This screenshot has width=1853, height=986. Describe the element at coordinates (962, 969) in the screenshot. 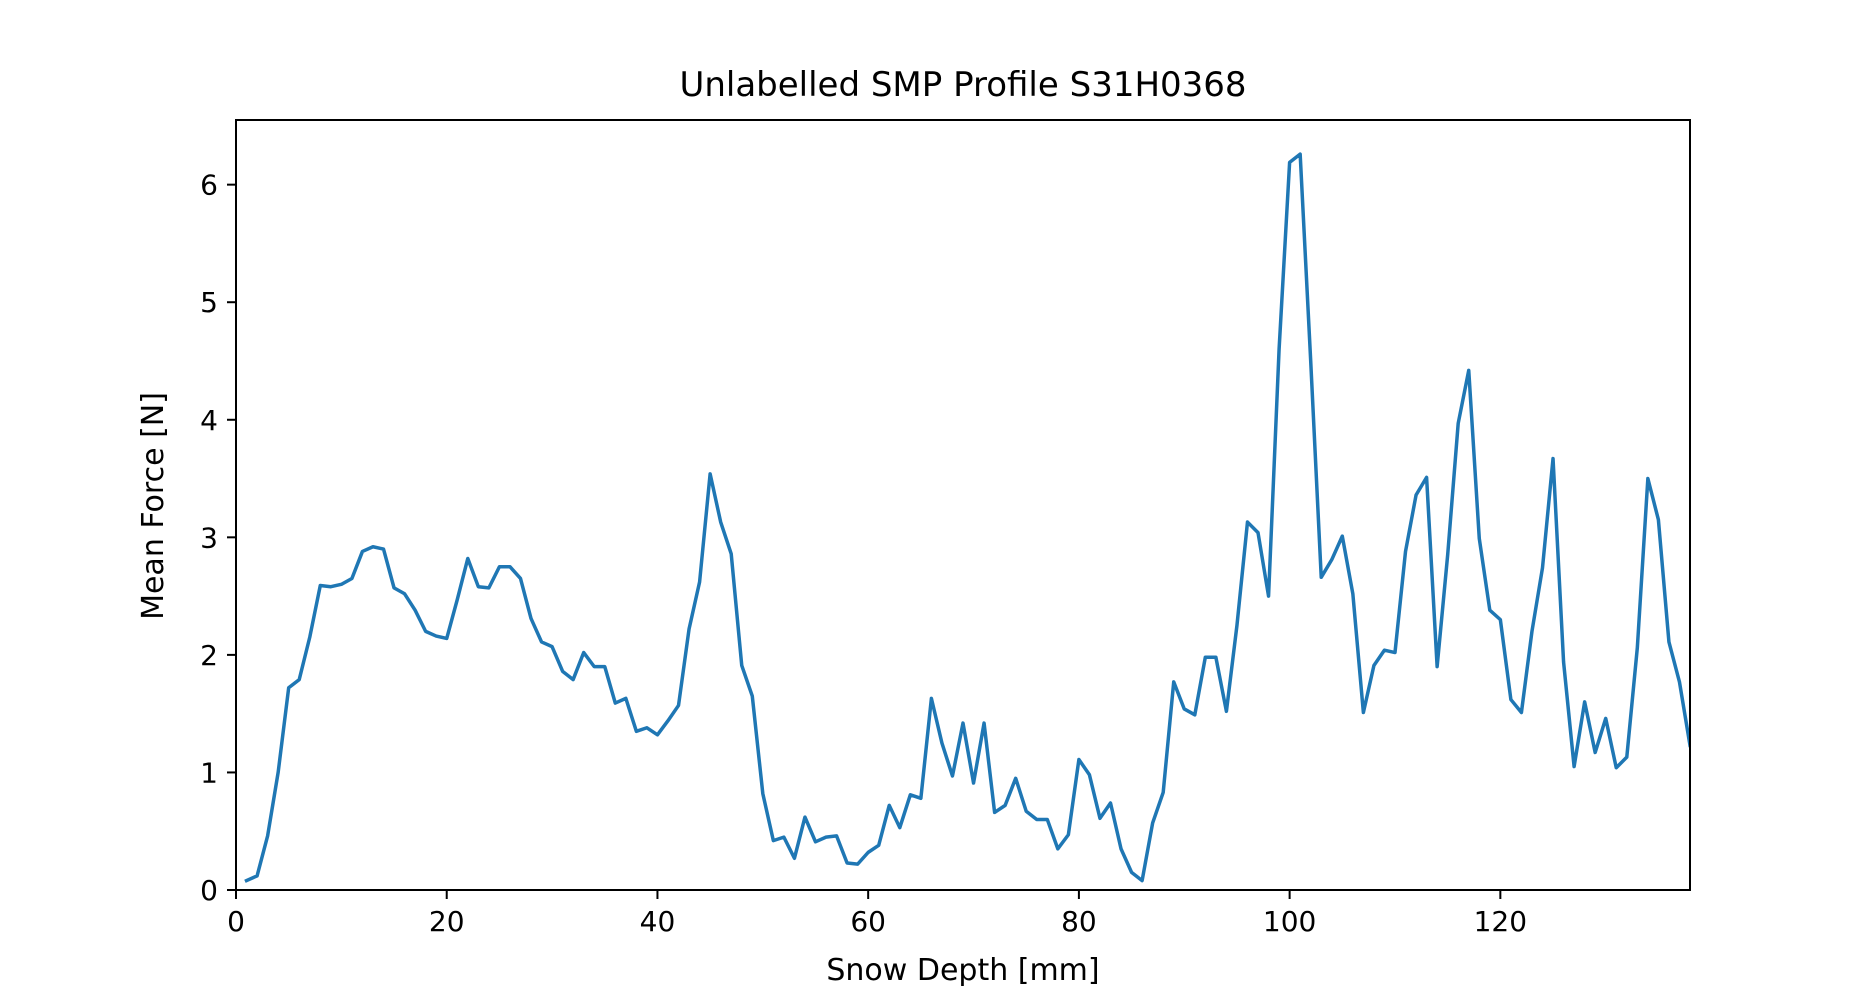

I see `x-axis-label: Snow Depth [mm]` at that location.